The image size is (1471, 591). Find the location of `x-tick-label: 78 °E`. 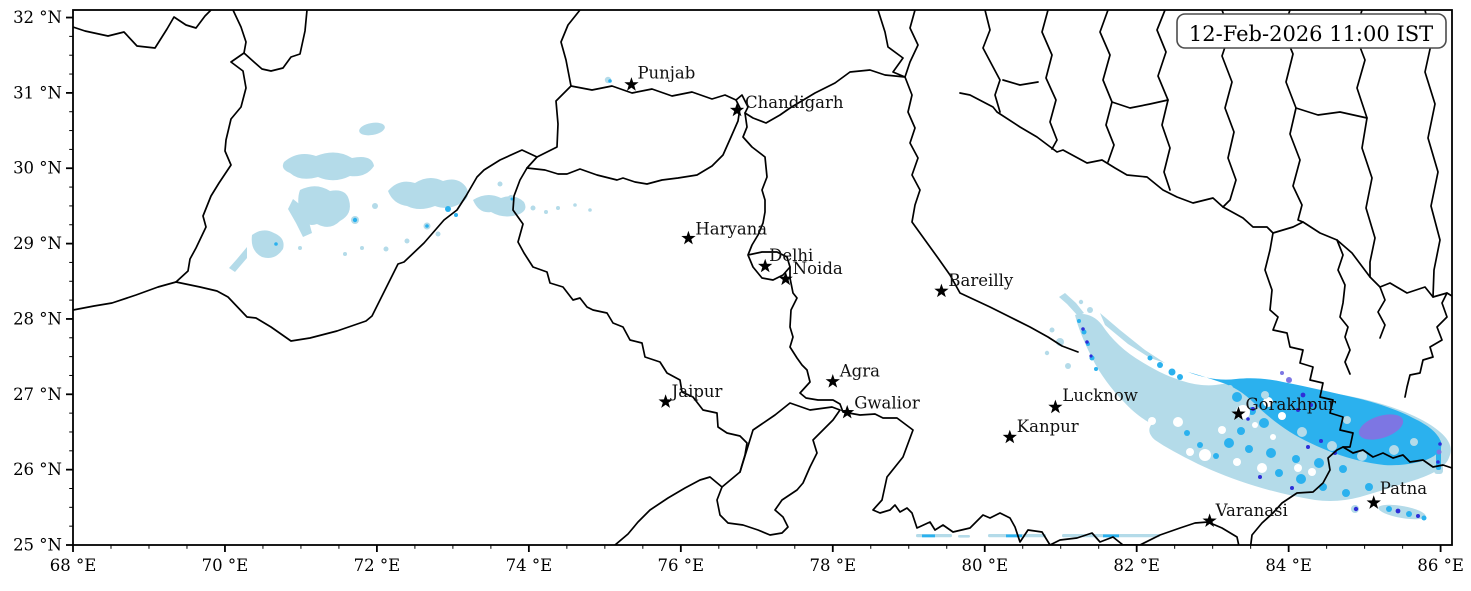

x-tick-label: 78 °E is located at coordinates (833, 565).